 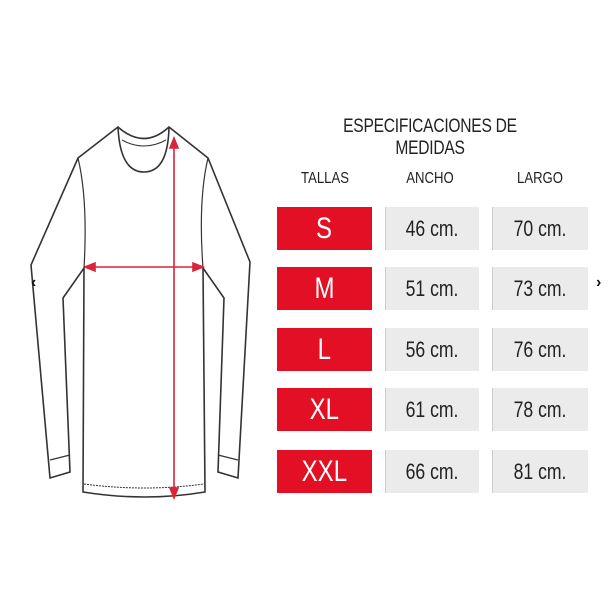 I want to click on largo-value: 70 cm., so click(x=540, y=228).